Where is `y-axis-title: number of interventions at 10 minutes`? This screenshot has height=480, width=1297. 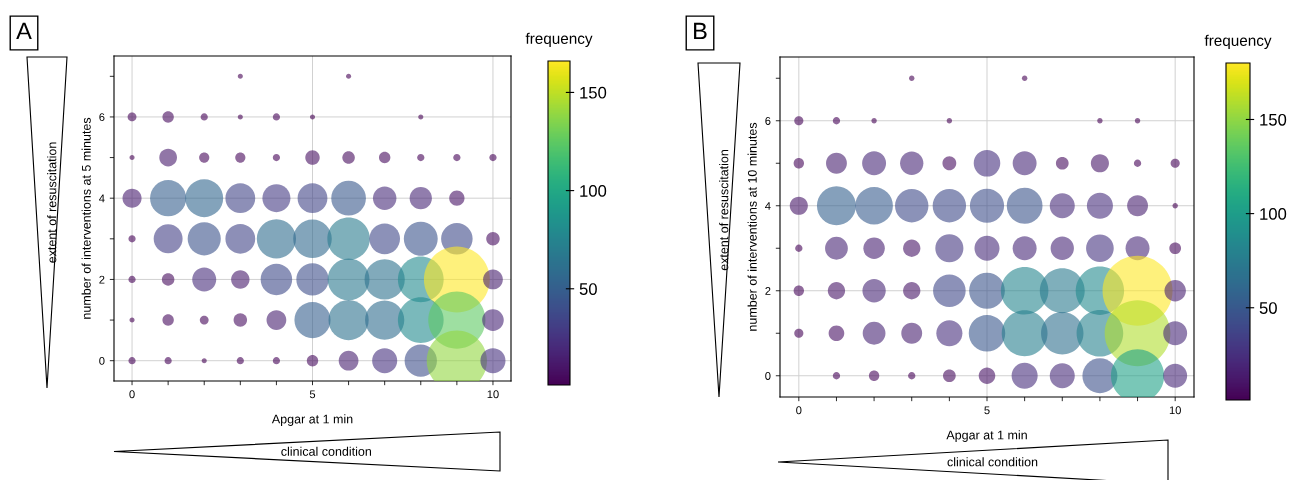 y-axis-title: number of interventions at 10 minutes is located at coordinates (752, 226).